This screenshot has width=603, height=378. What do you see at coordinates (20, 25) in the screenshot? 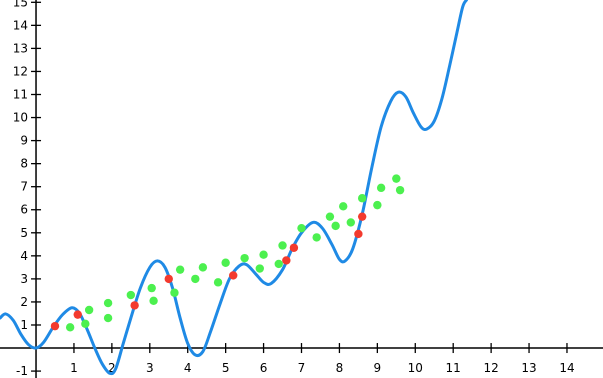
I see `y-tick-label: 14` at bounding box center [20, 25].